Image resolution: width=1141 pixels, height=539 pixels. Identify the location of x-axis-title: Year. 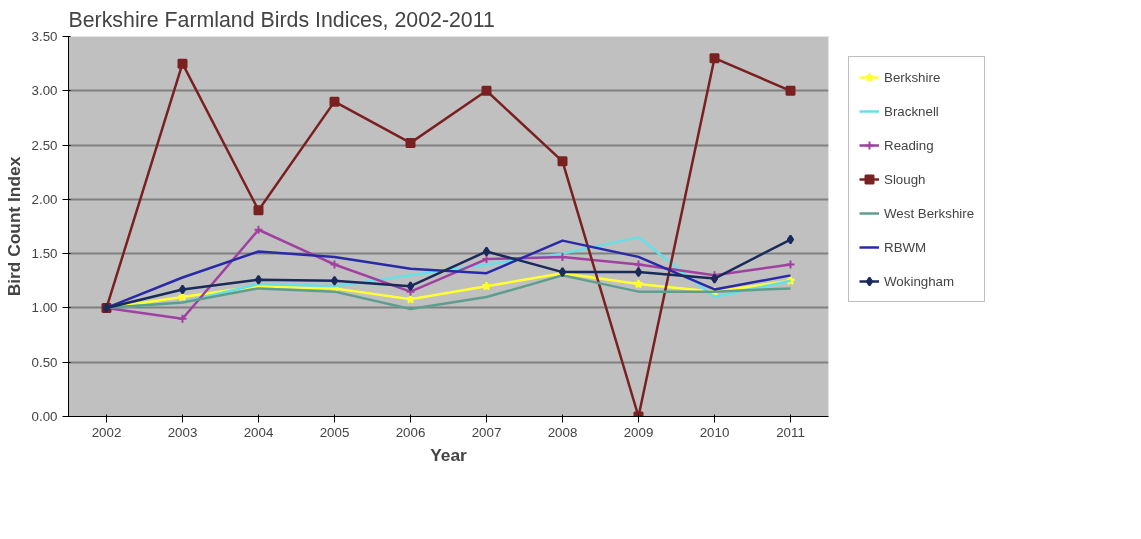
(449, 454).